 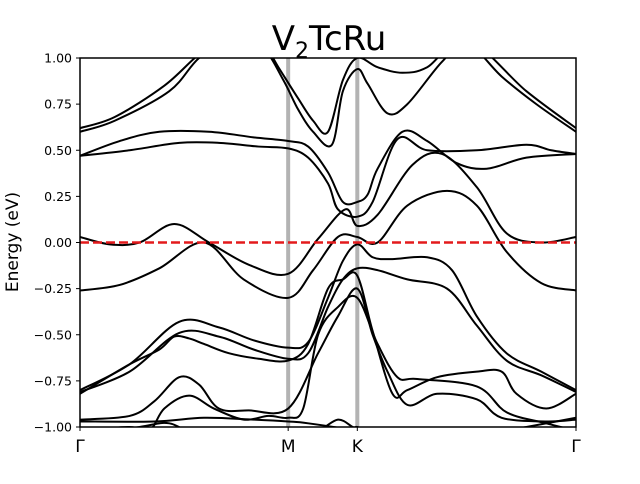 I want to click on x-tick-label-m: M, so click(x=288, y=447).